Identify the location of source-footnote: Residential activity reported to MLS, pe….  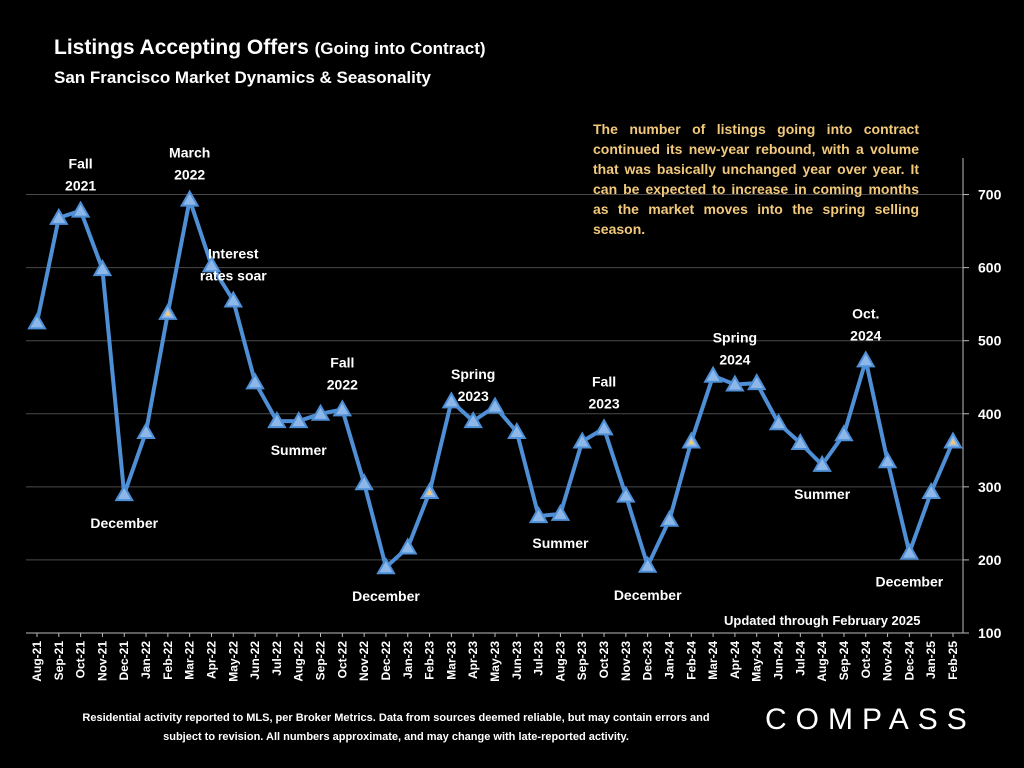
(396, 727).